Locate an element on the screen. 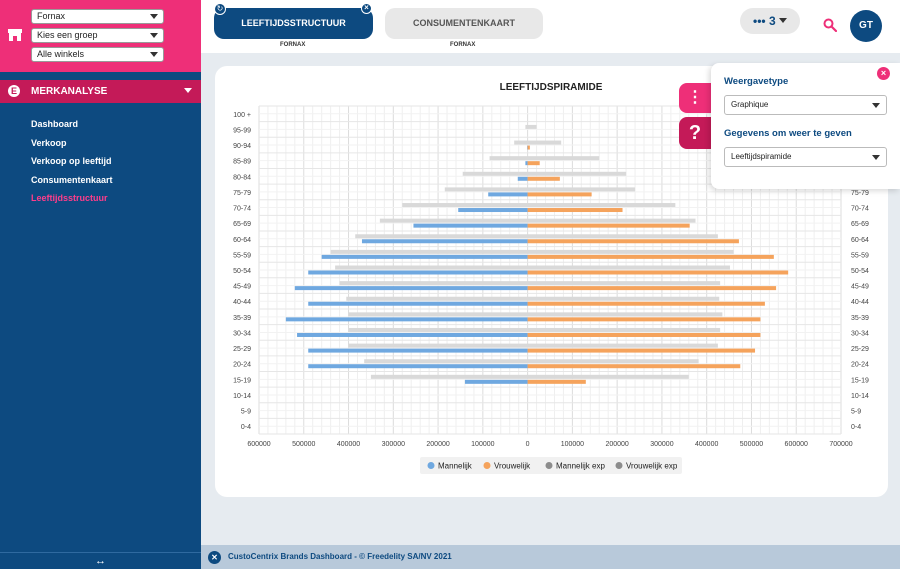 Image resolution: width=900 pixels, height=569 pixels. sidebar-item-verkoop: Verkoop is located at coordinates (49, 142).